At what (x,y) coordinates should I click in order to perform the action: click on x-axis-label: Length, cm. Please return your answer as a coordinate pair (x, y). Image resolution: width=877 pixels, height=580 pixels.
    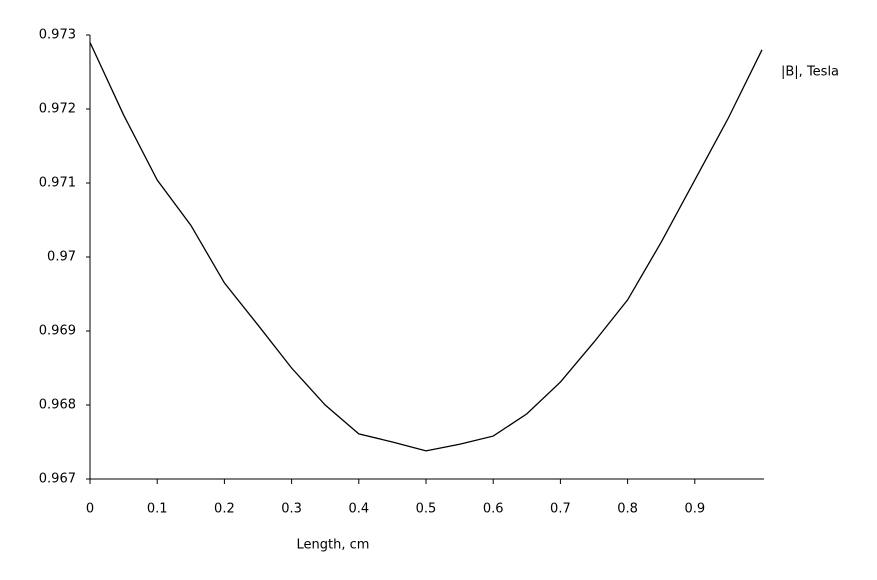
    Looking at the image, I should click on (333, 545).